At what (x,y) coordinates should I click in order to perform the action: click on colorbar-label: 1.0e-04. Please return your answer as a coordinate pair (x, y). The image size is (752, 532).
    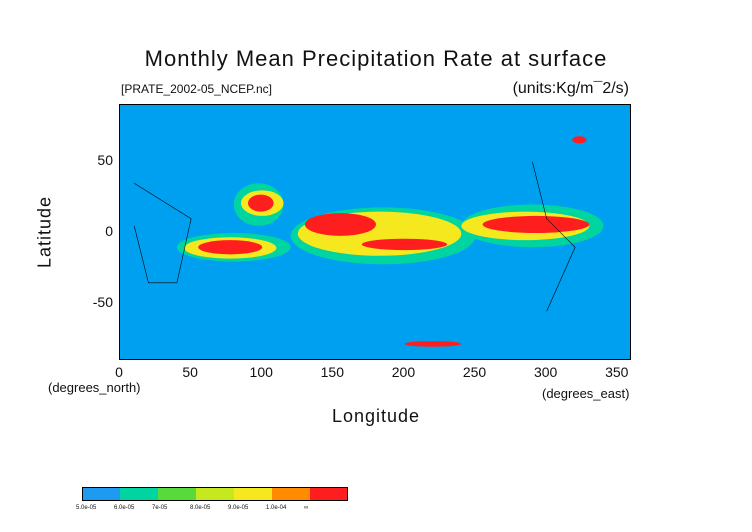
    Looking at the image, I should click on (276, 508).